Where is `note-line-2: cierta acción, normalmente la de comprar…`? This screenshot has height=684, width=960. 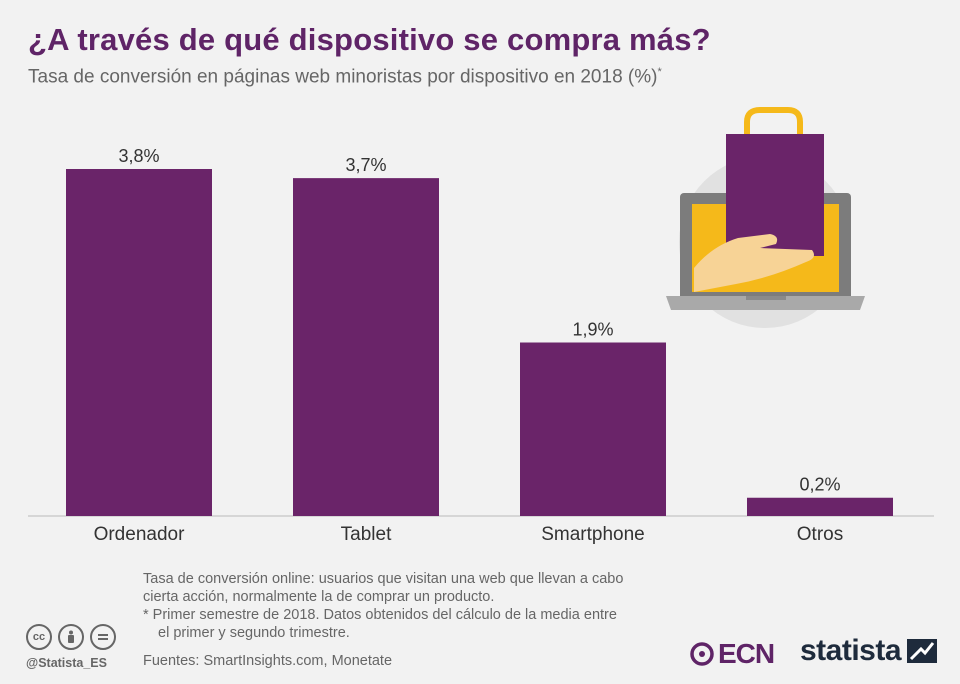 note-line-2: cierta acción, normalmente la de comprar… is located at coordinates (319, 597).